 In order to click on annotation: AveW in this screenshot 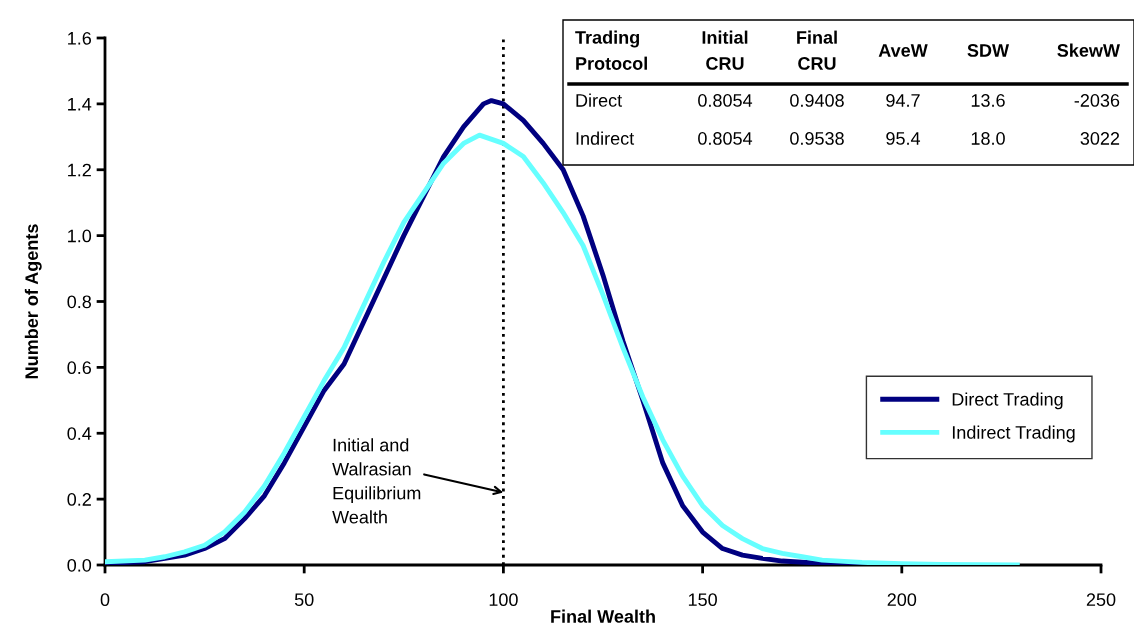, I will do `click(903, 50)`.